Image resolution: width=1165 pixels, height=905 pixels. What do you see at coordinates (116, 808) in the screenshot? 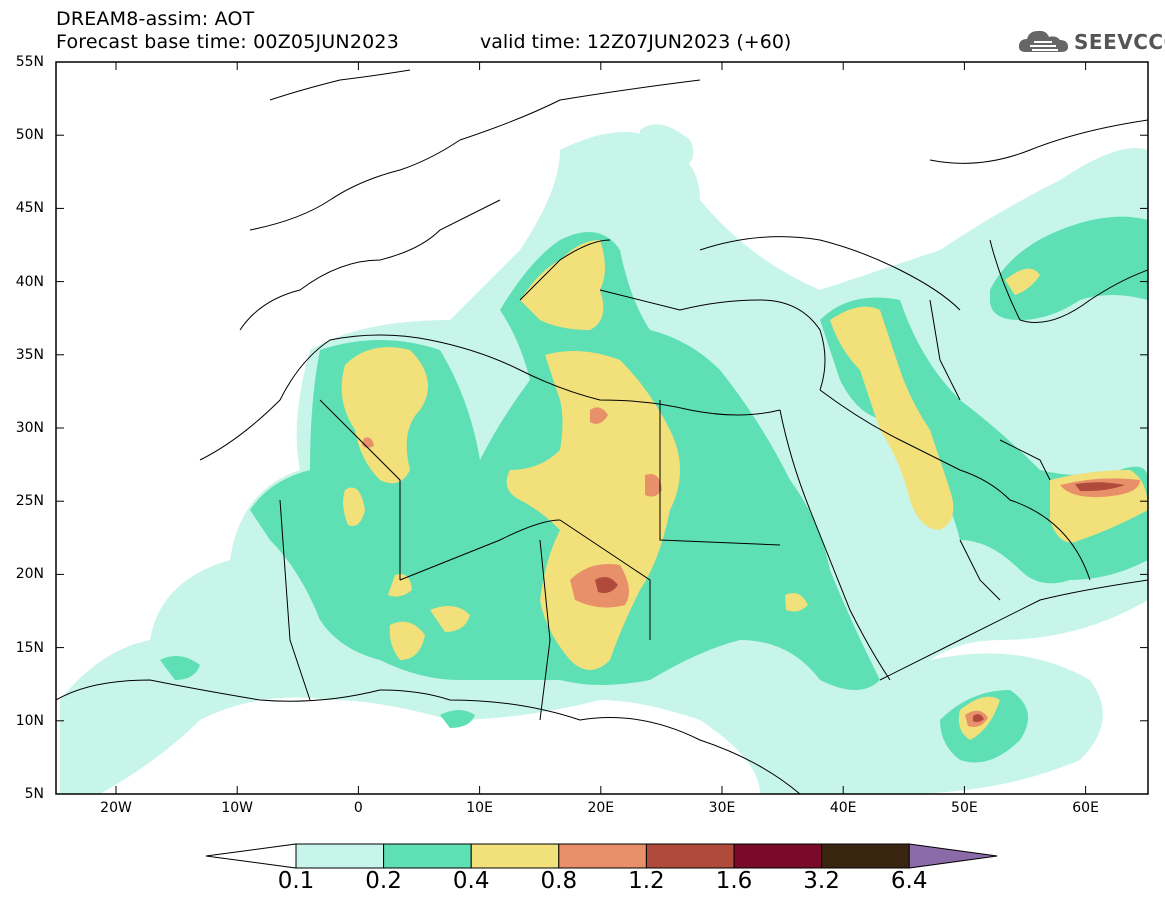
I see `lon-label: 20W` at bounding box center [116, 808].